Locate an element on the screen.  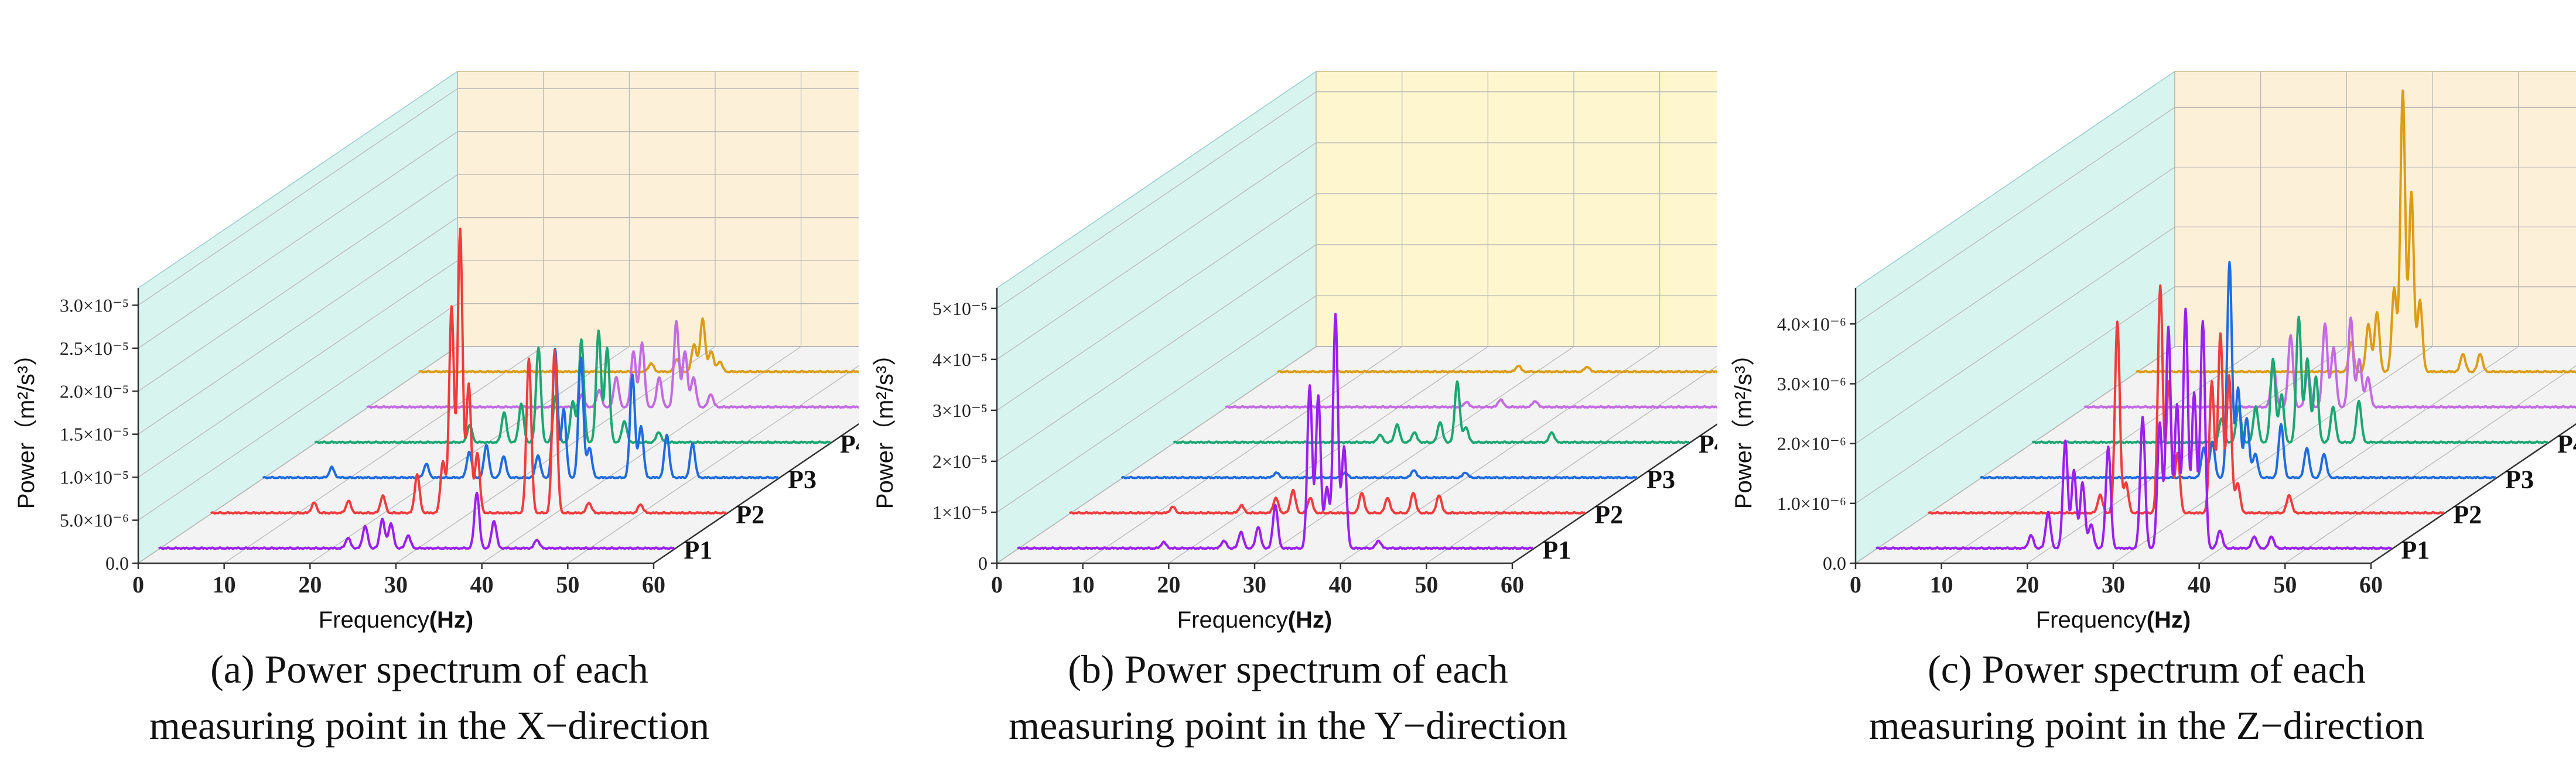
y-tick-label: 0.0 is located at coordinates (1835, 563).